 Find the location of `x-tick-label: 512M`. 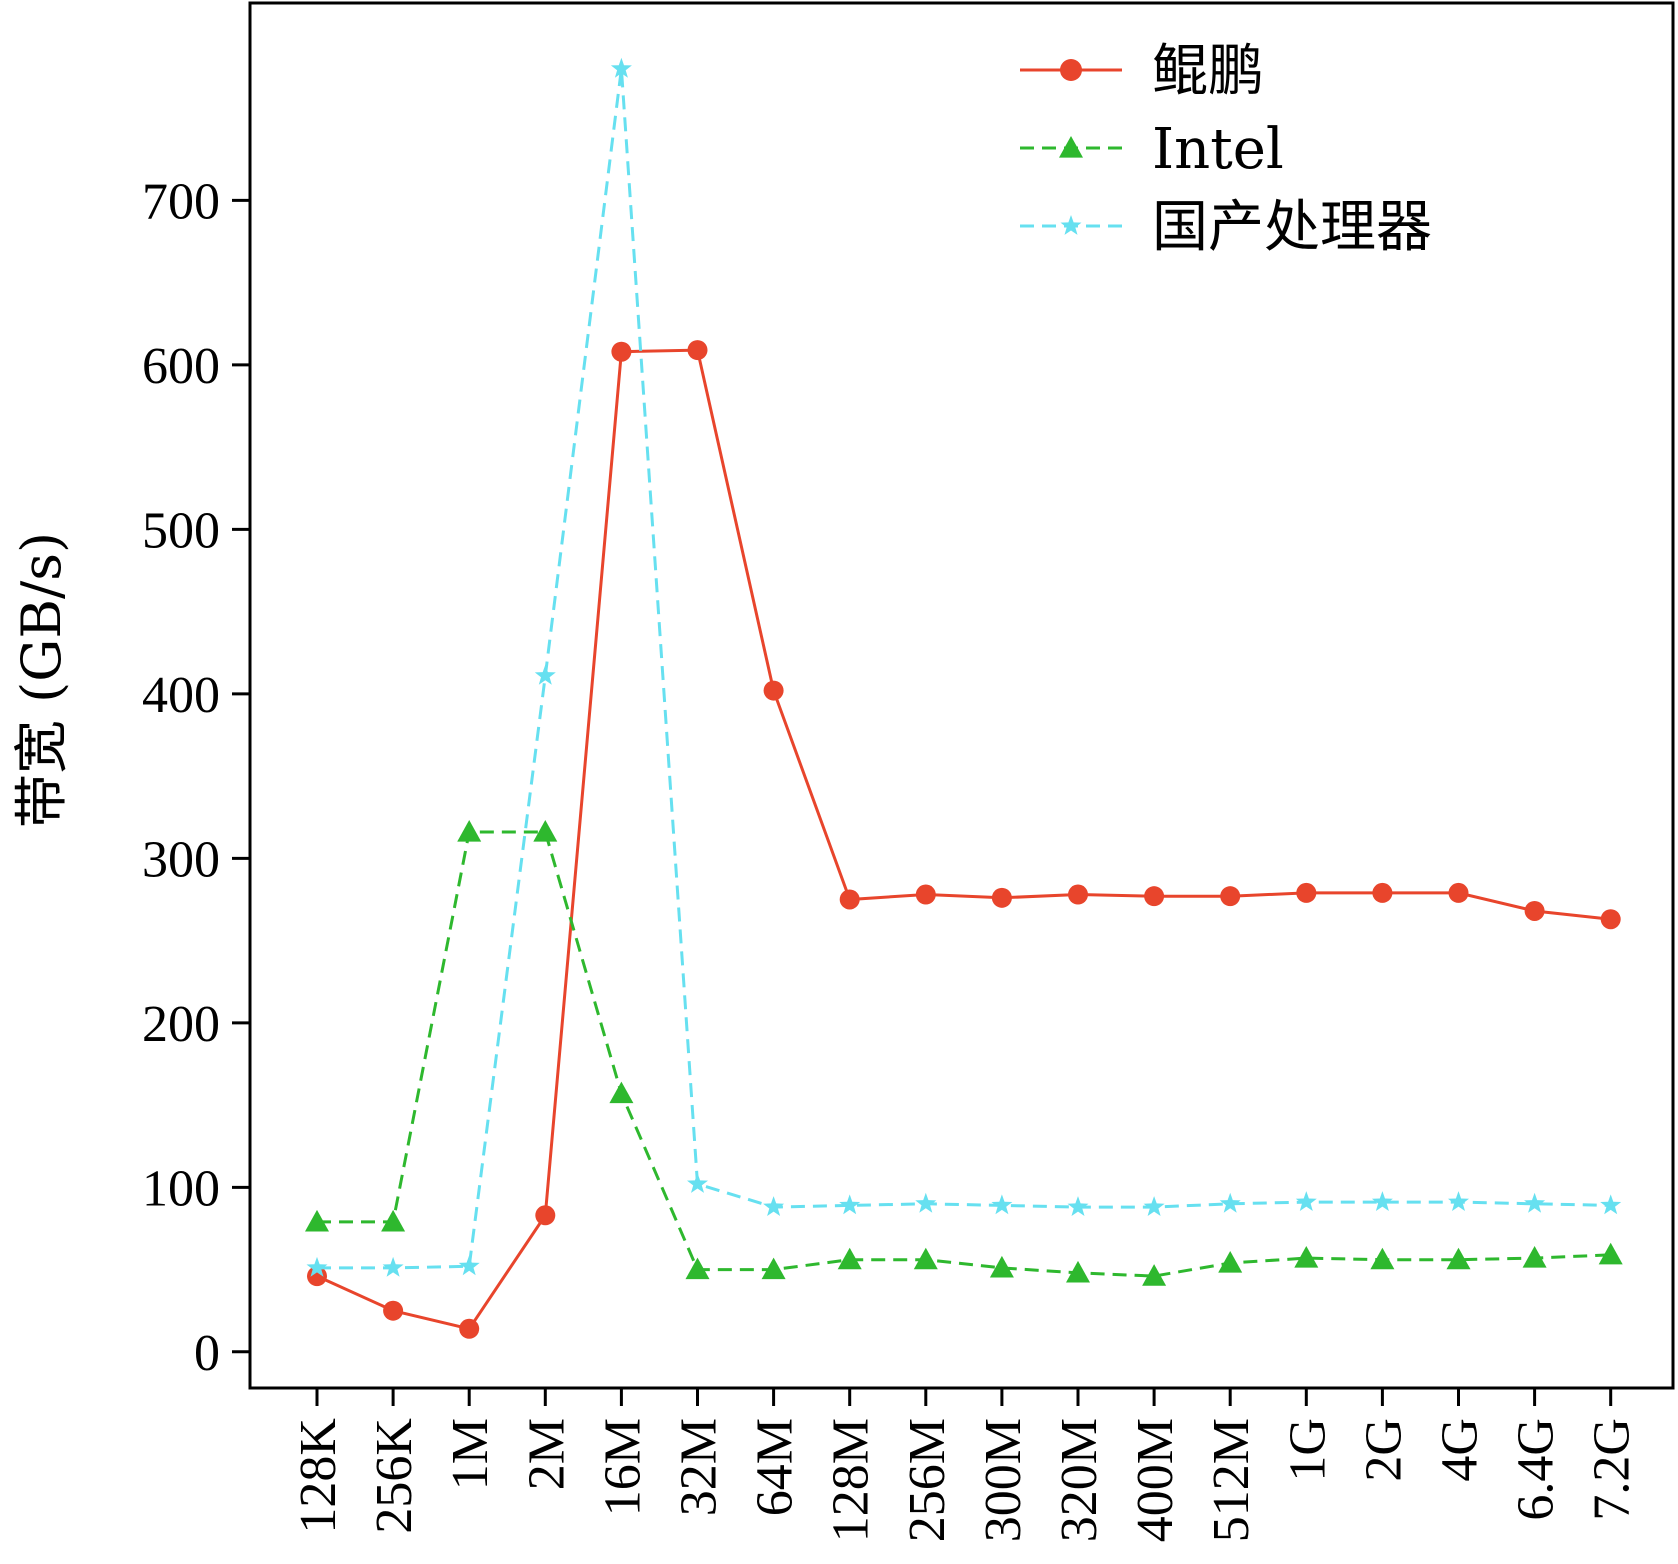

x-tick-label: 512M is located at coordinates (1231, 1480).